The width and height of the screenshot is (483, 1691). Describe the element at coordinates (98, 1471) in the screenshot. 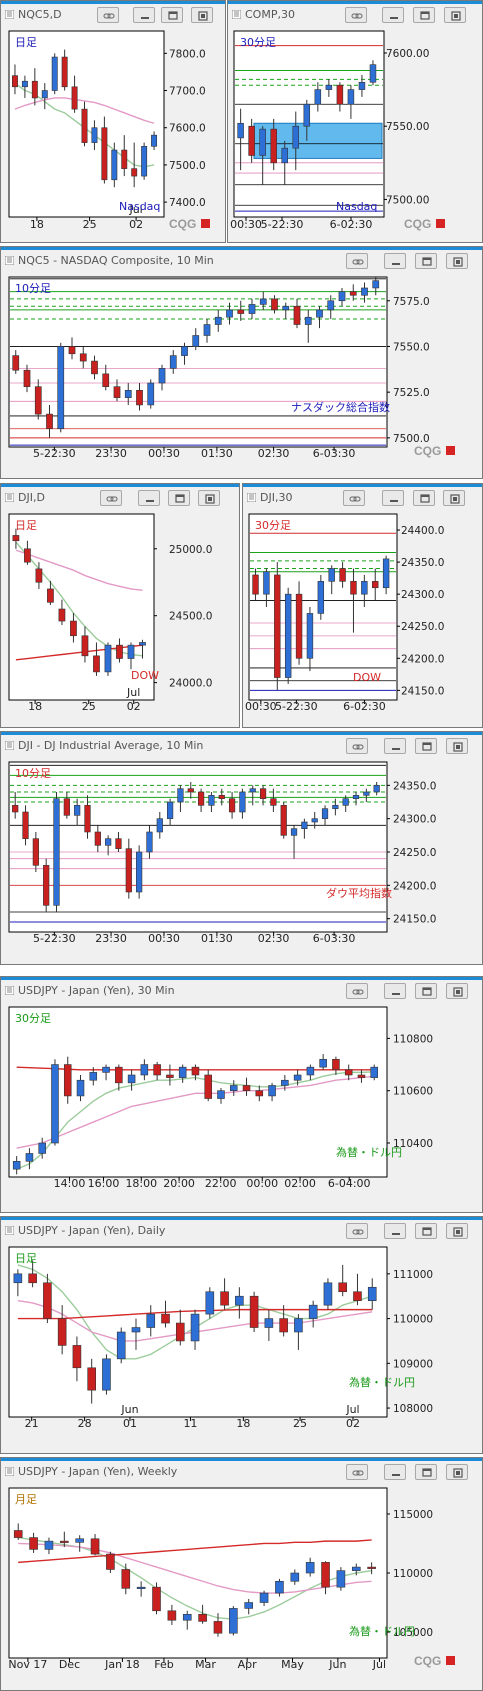

I see `window-title: USDJPY - Japan (Yen), Weekly` at that location.